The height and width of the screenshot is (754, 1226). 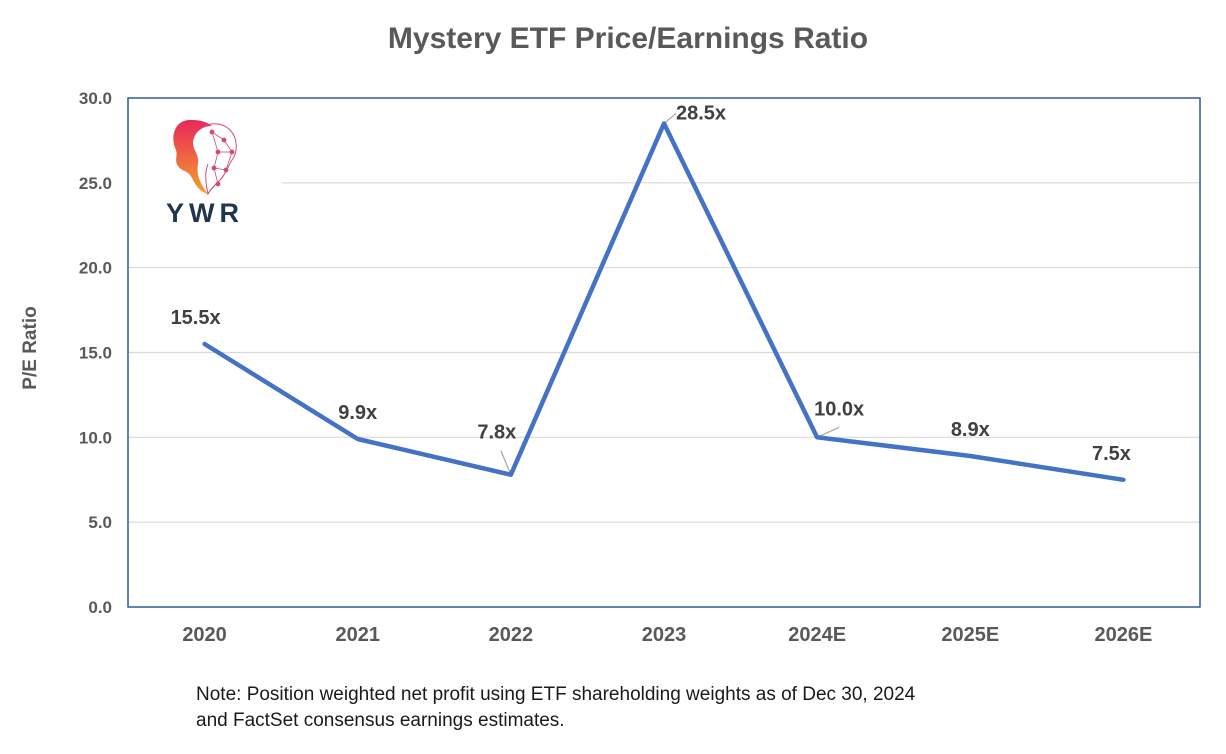 I want to click on y-tick-label: 5.0, so click(x=100, y=522).